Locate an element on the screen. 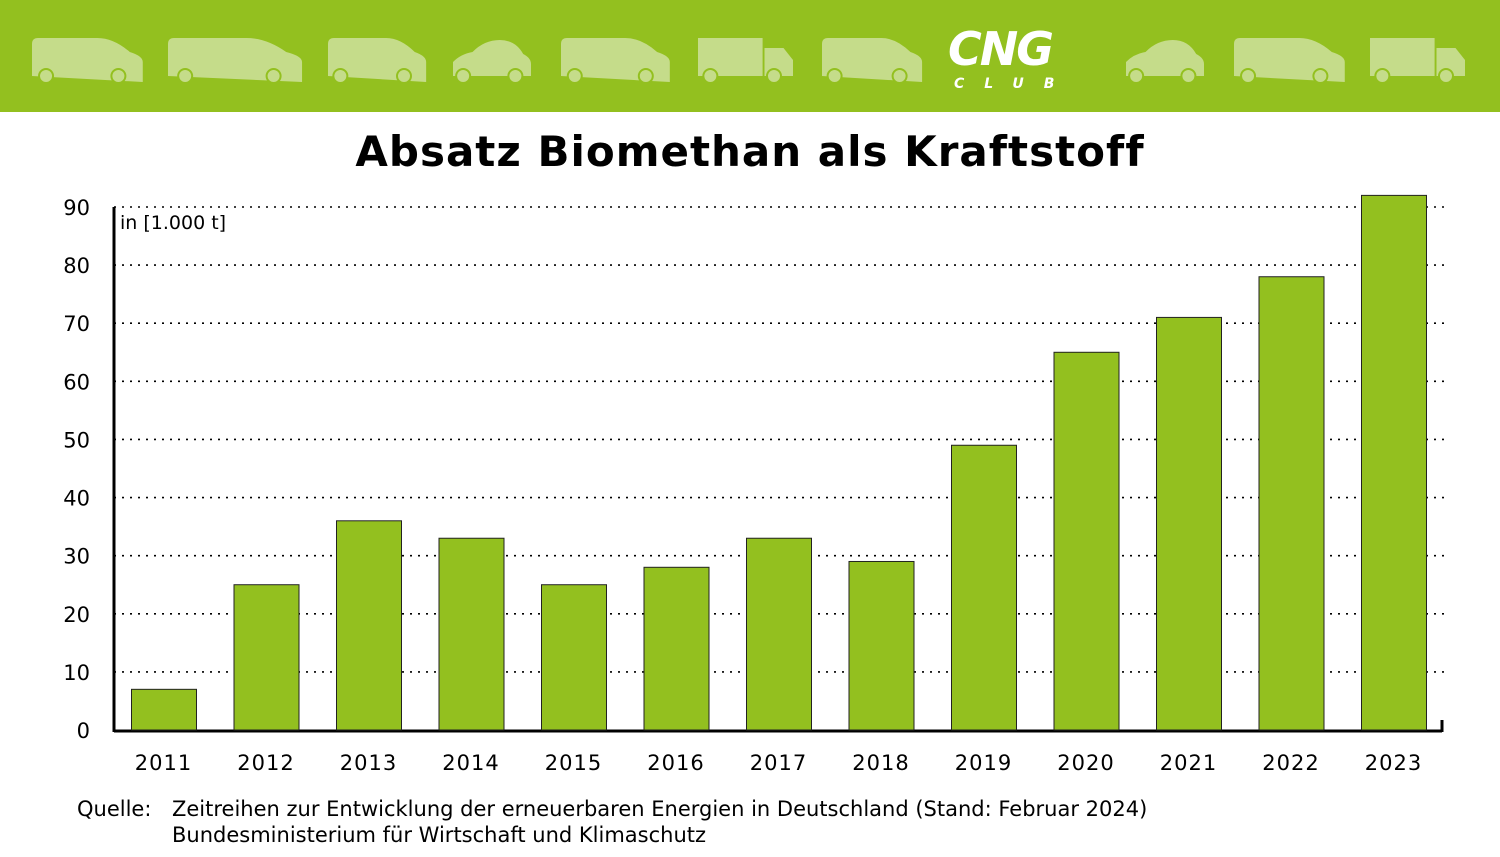 This screenshot has height=857, width=1500. x-tick-label: 2015 is located at coordinates (573, 763).